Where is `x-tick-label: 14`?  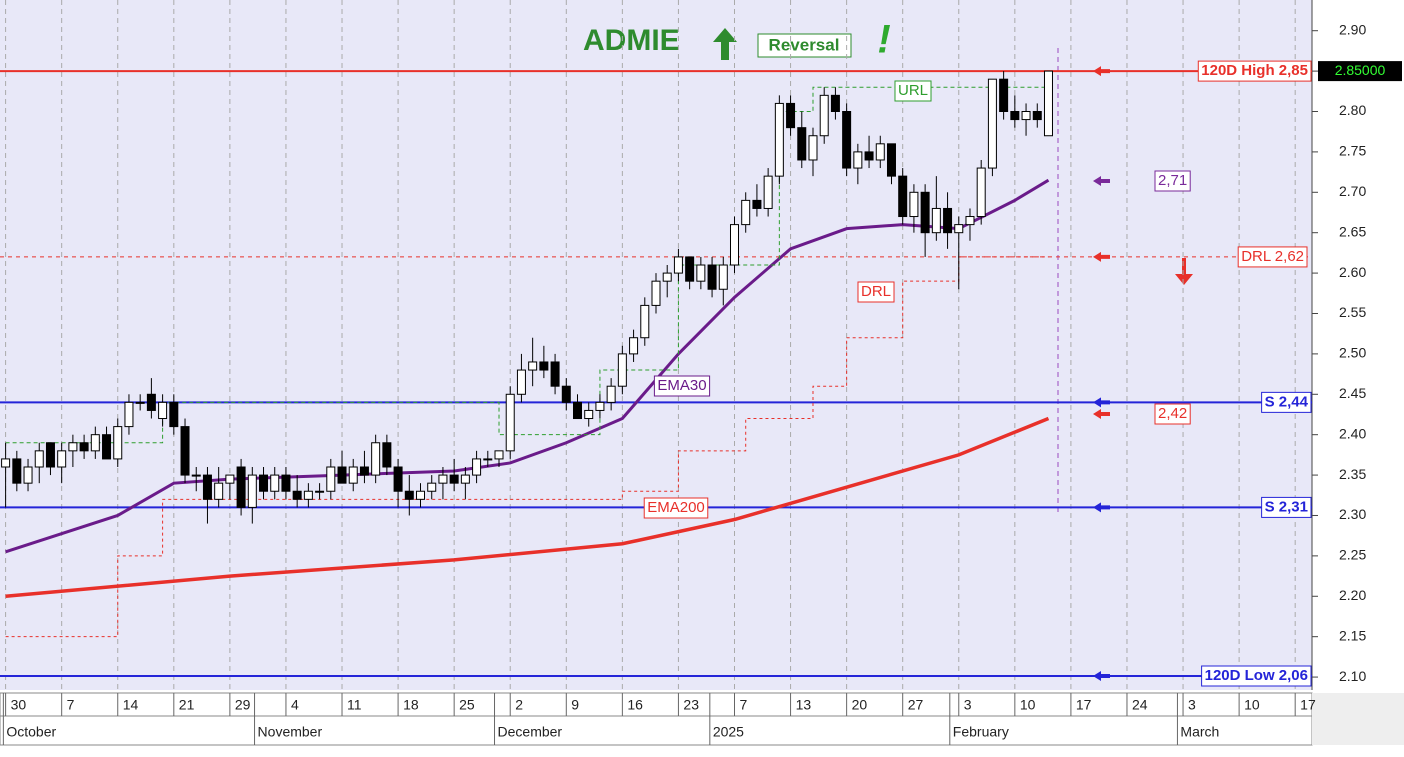 x-tick-label: 14 is located at coordinates (131, 705).